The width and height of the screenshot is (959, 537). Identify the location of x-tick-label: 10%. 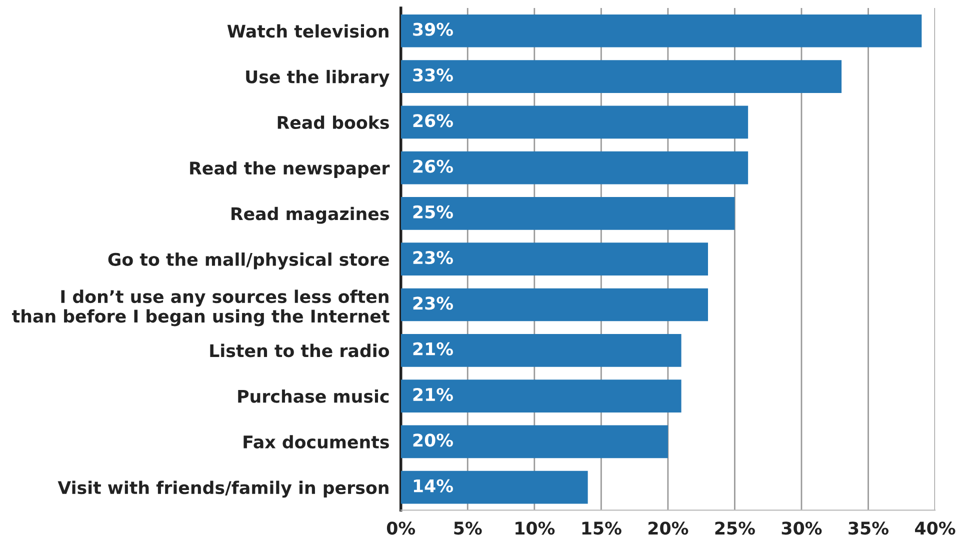
(535, 528).